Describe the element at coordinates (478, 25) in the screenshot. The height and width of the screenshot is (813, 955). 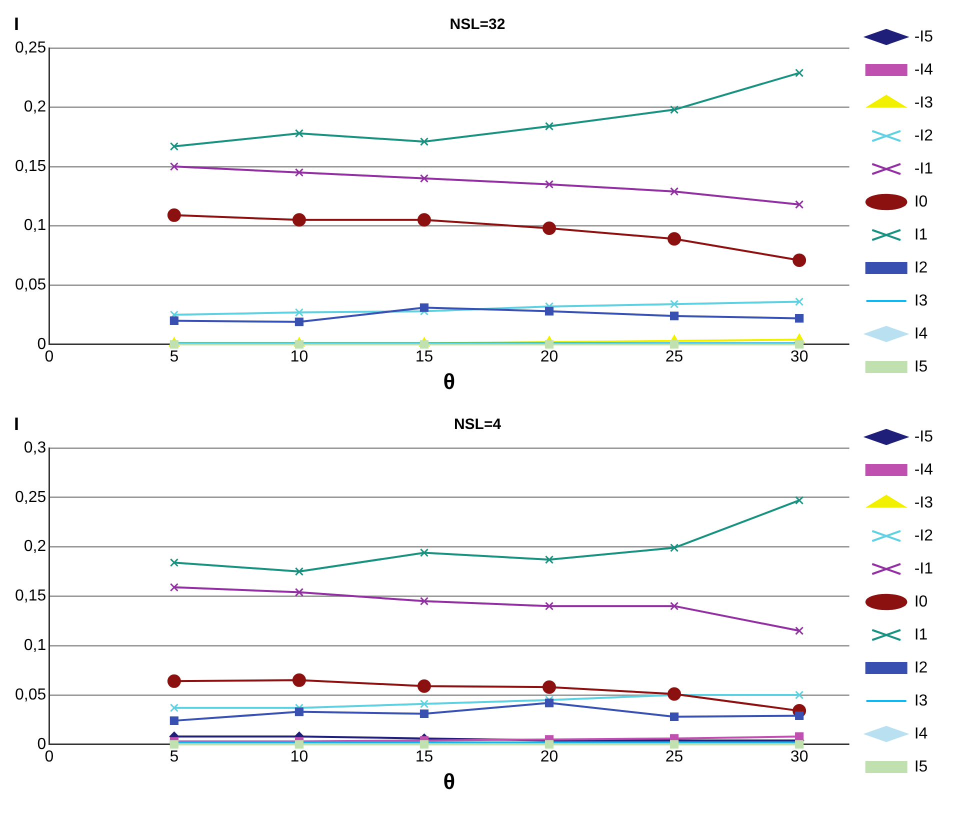
I see `chart-title: NSL=32` at that location.